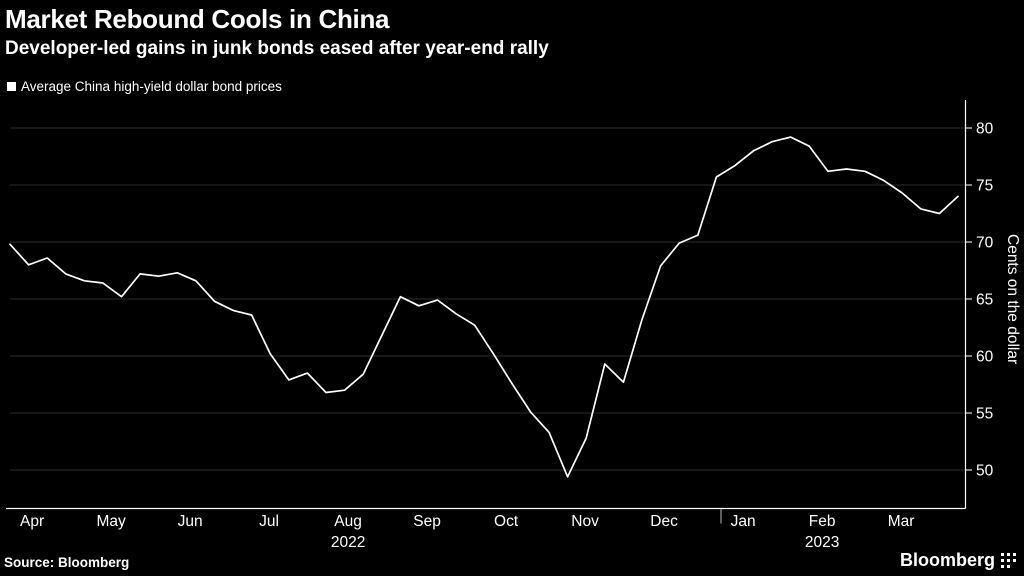  I want to click on y-tick-label: 55, so click(984, 414).